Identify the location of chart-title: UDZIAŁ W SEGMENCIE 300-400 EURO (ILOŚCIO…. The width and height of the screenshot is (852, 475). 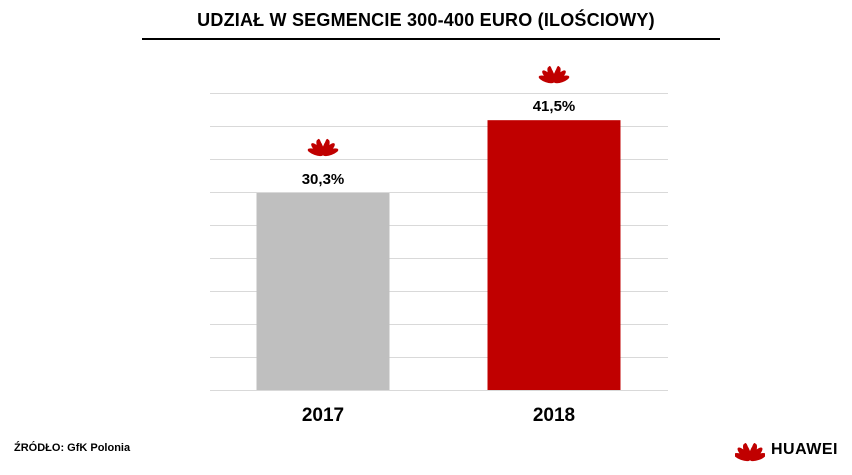
(426, 20).